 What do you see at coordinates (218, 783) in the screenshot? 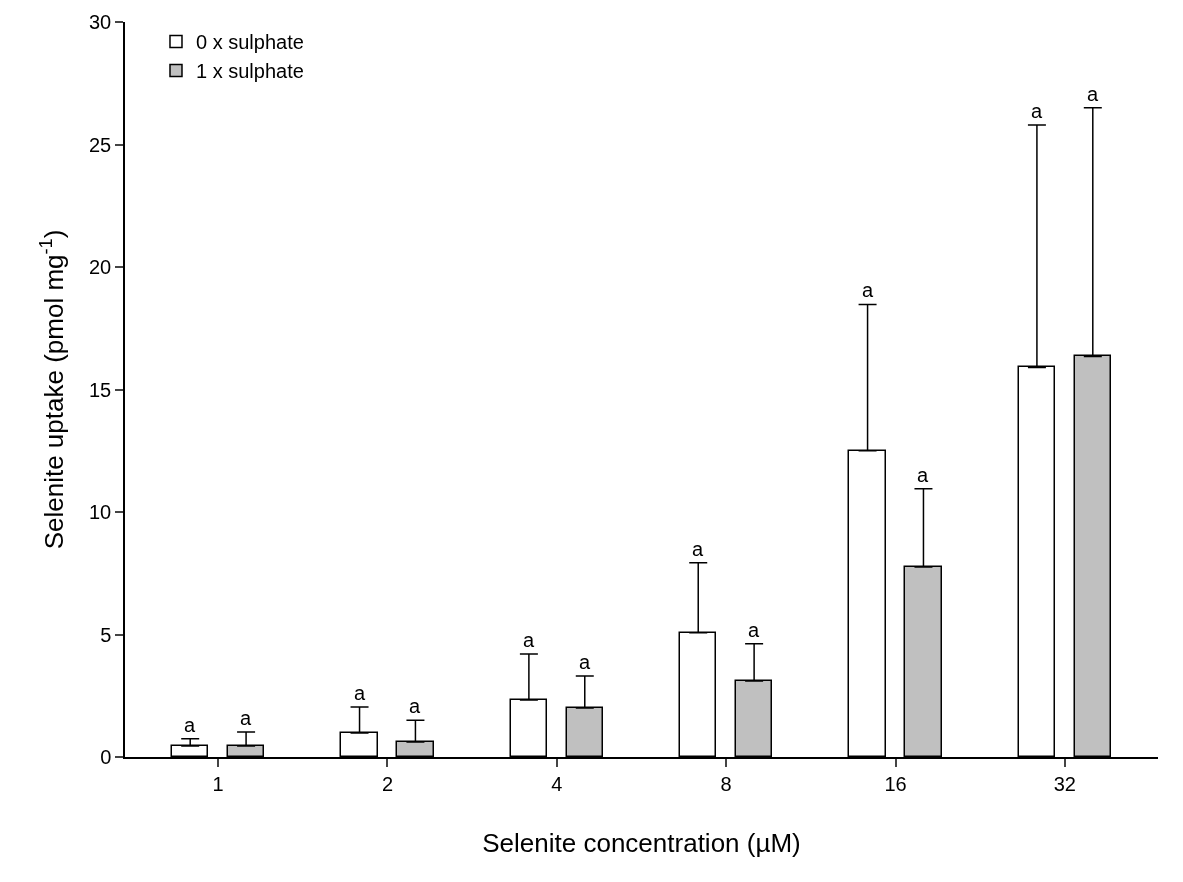
I see `x-tick-label: 1` at bounding box center [218, 783].